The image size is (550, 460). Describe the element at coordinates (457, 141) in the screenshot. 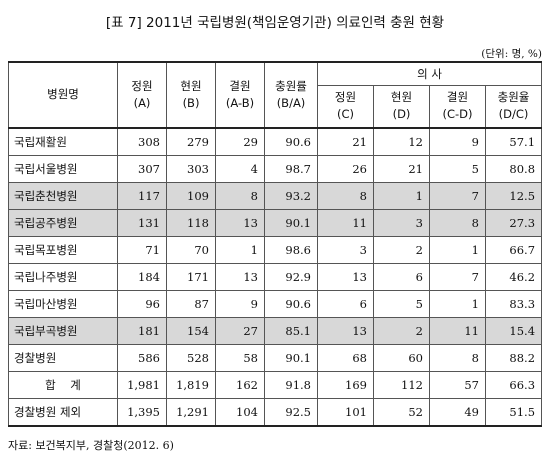

I see `value-cell: 9` at that location.